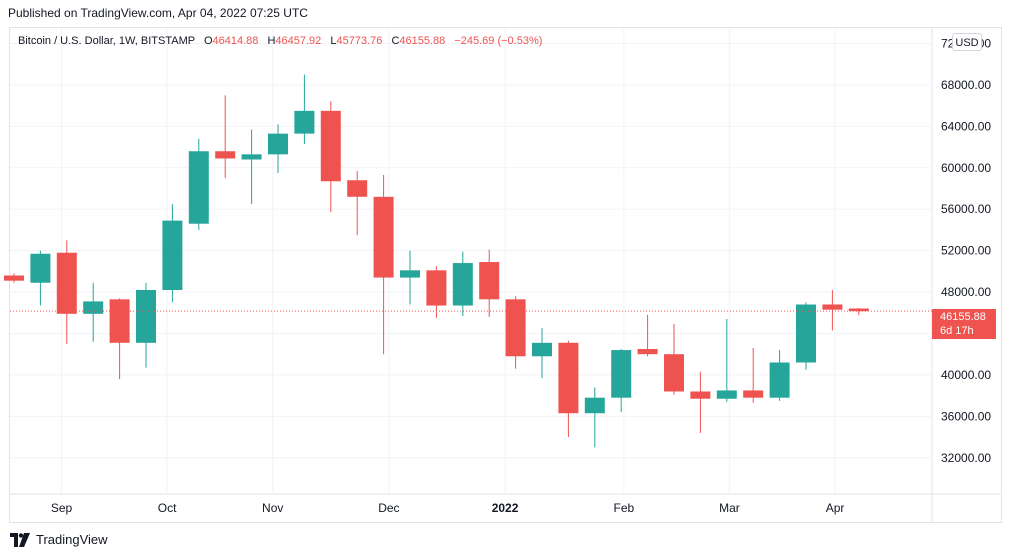 This screenshot has height=558, width=1012. Describe the element at coordinates (966, 168) in the screenshot. I see `y-tick-label: 60000.00` at that location.